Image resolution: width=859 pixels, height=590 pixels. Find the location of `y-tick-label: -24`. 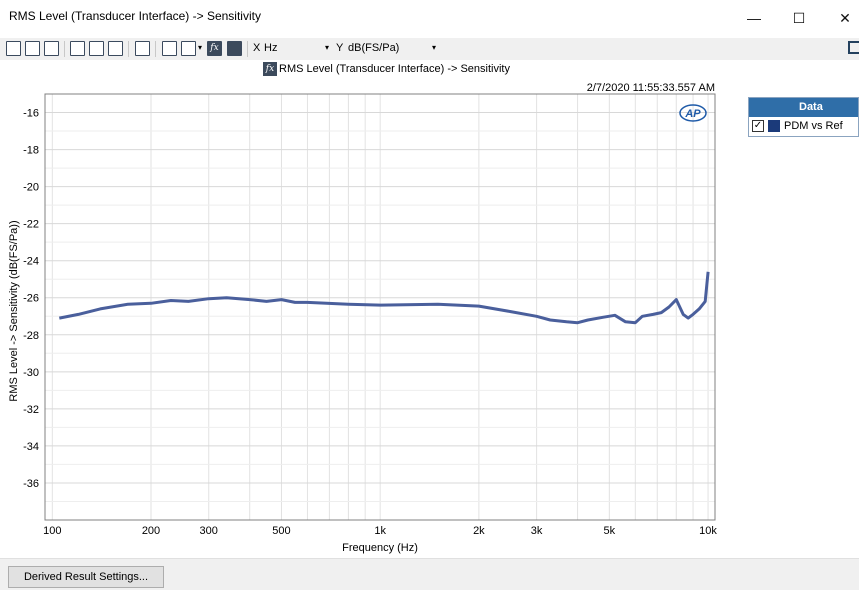

y-tick-label: -24 is located at coordinates (31, 262).